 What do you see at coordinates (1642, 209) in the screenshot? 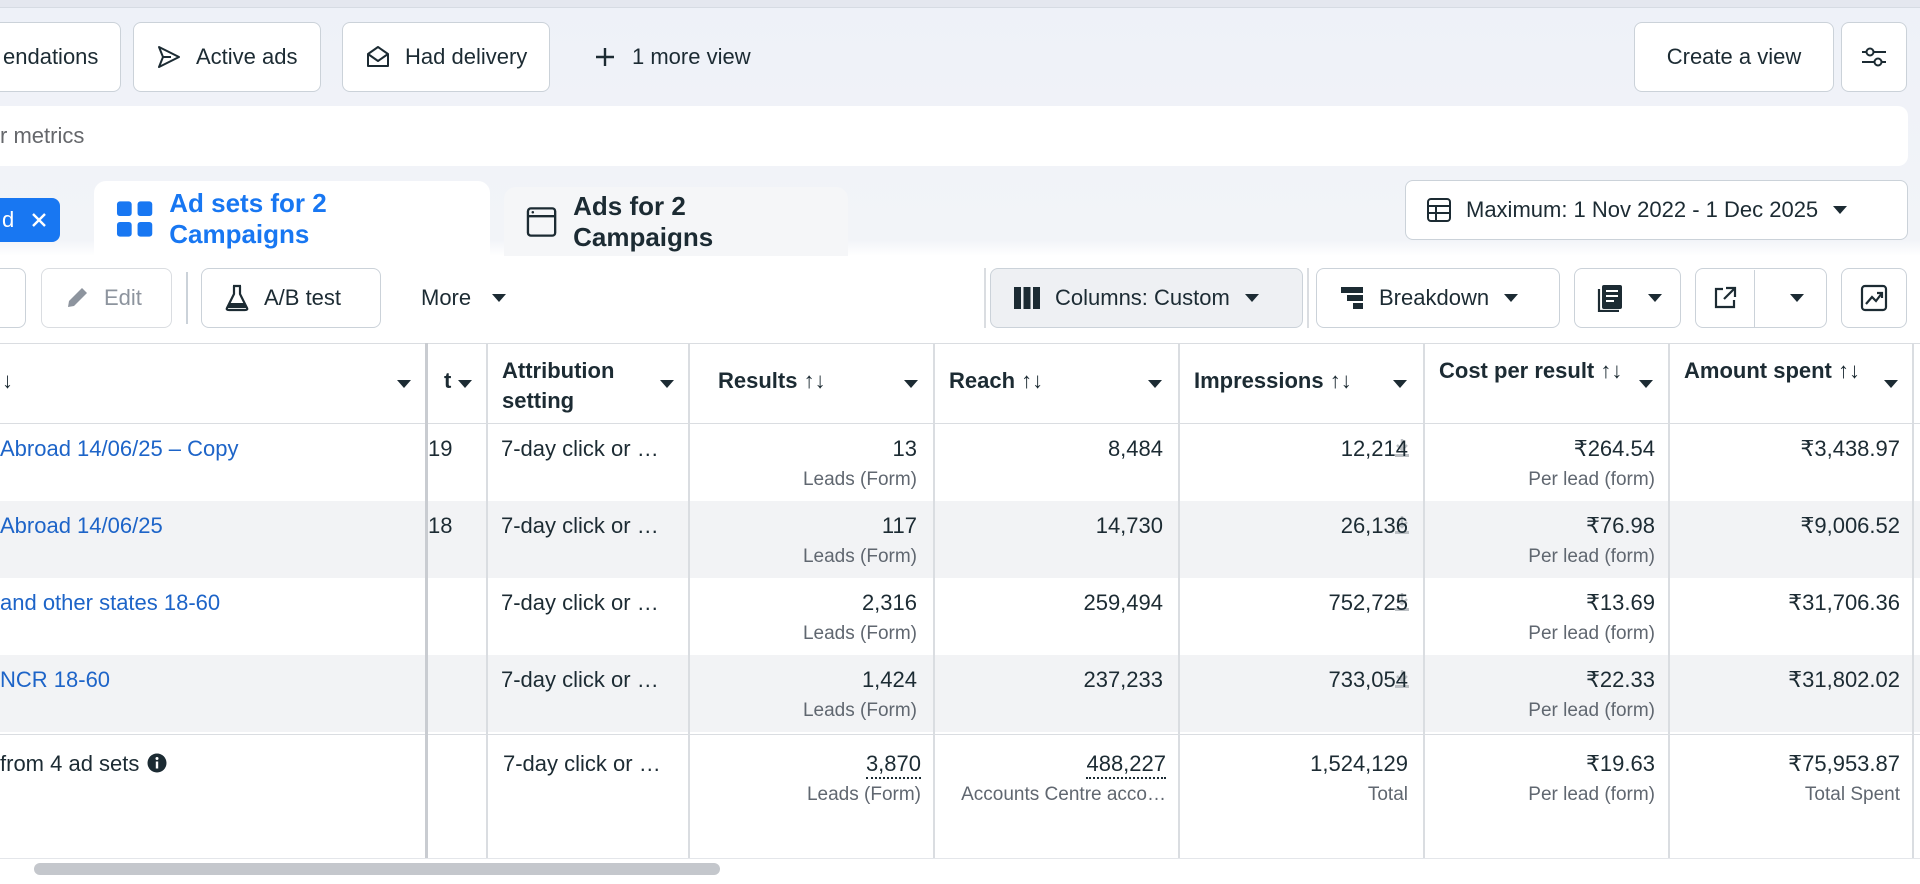
I see `date-range-label: Maximum: 1 Nov 2022 - 1 Dec 2025` at bounding box center [1642, 209].